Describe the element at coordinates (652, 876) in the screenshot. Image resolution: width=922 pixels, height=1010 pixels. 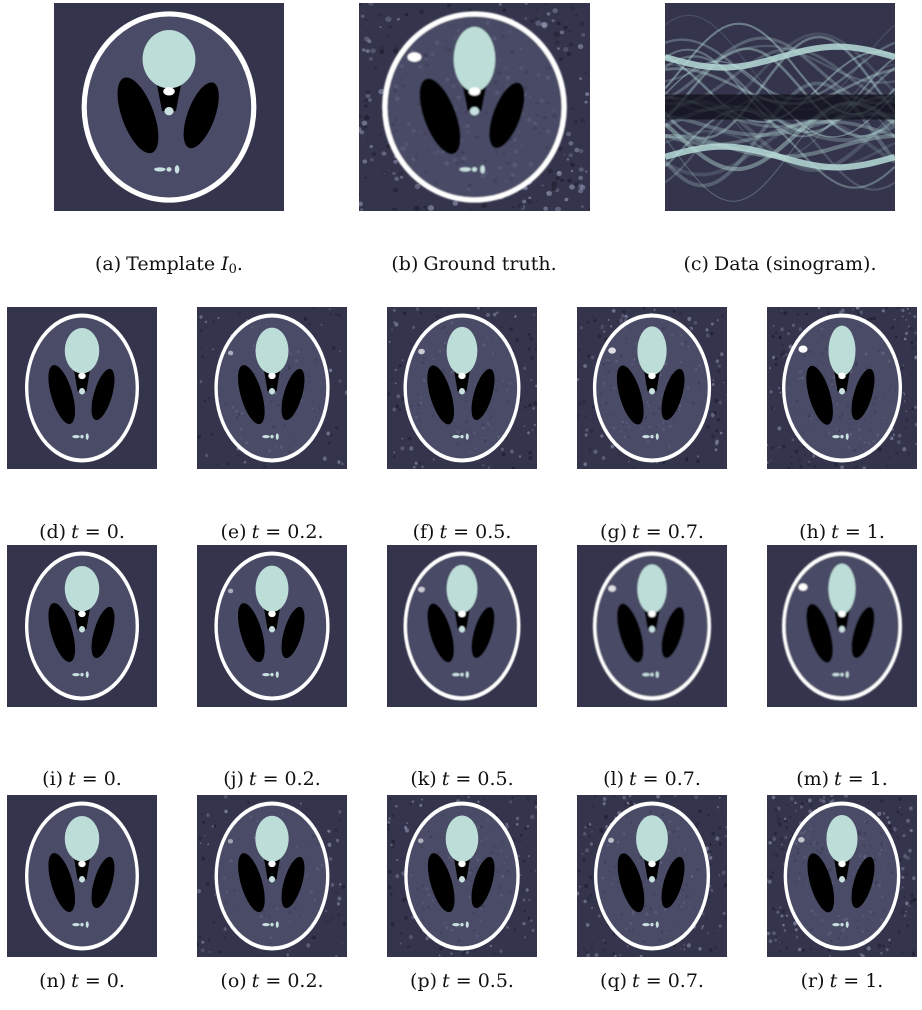
I see `panel-q-image` at that location.